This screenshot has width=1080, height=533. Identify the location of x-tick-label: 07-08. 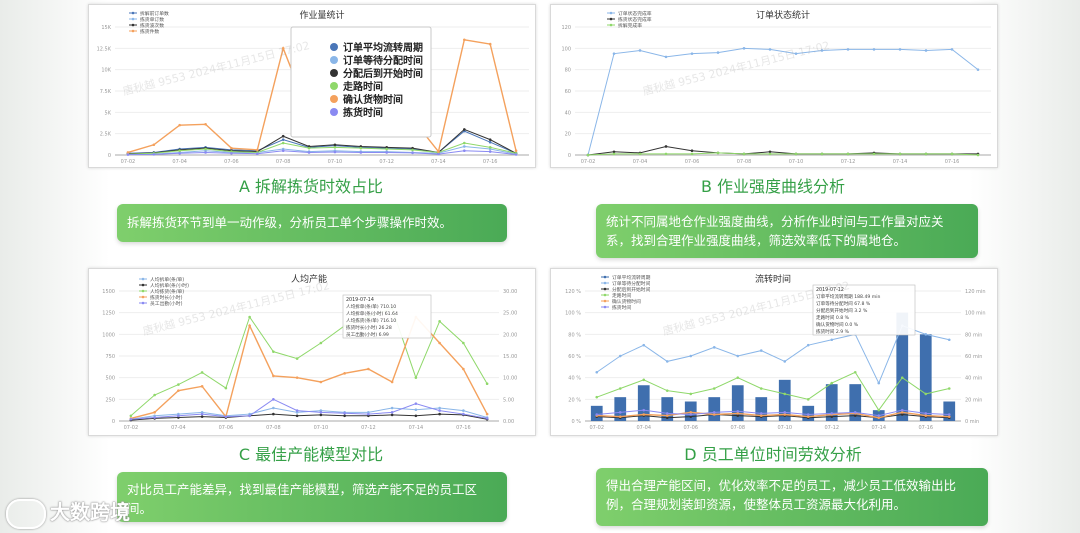
(737, 428).